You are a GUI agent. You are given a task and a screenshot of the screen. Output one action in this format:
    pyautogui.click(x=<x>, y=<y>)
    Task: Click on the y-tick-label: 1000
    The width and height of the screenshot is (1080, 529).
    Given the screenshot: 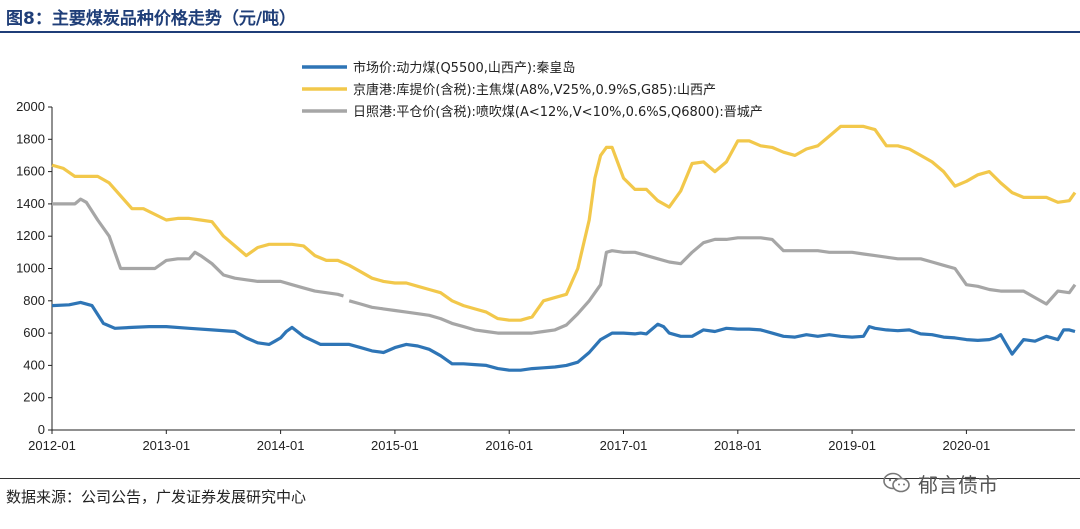 What is the action you would take?
    pyautogui.click(x=30, y=268)
    